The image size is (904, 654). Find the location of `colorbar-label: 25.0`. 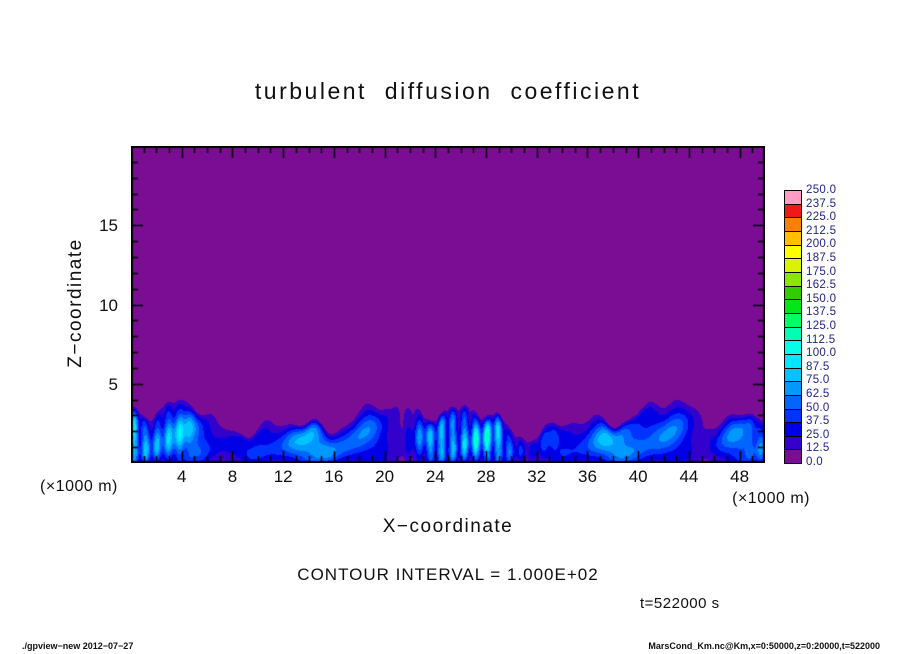

colorbar-label: 25.0 is located at coordinates (818, 434).